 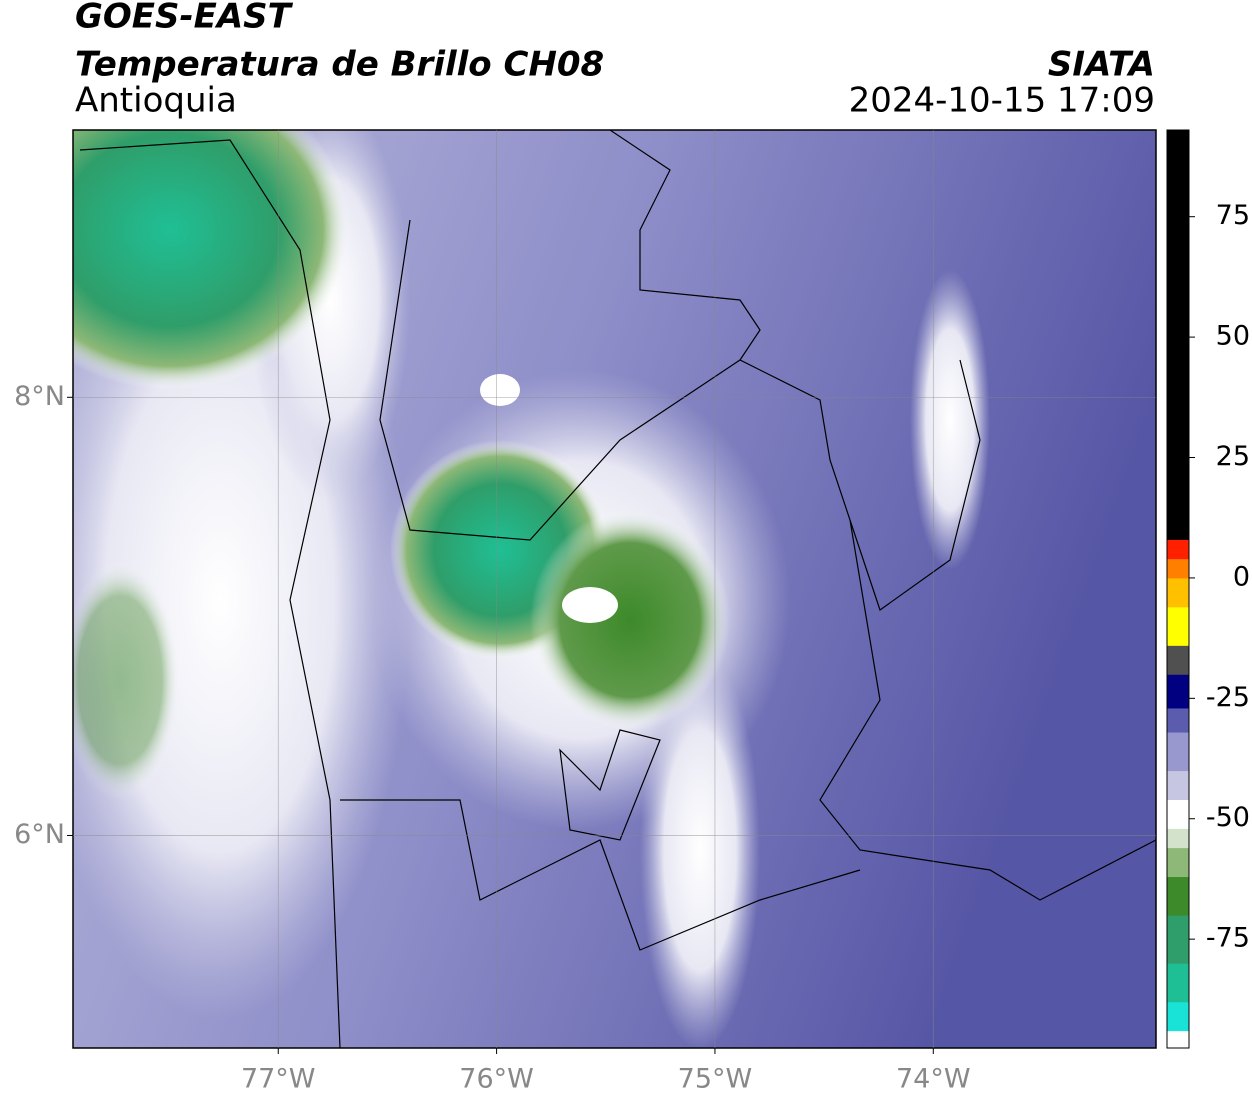 I want to click on y-tick-label: 8°N, so click(x=39, y=396).